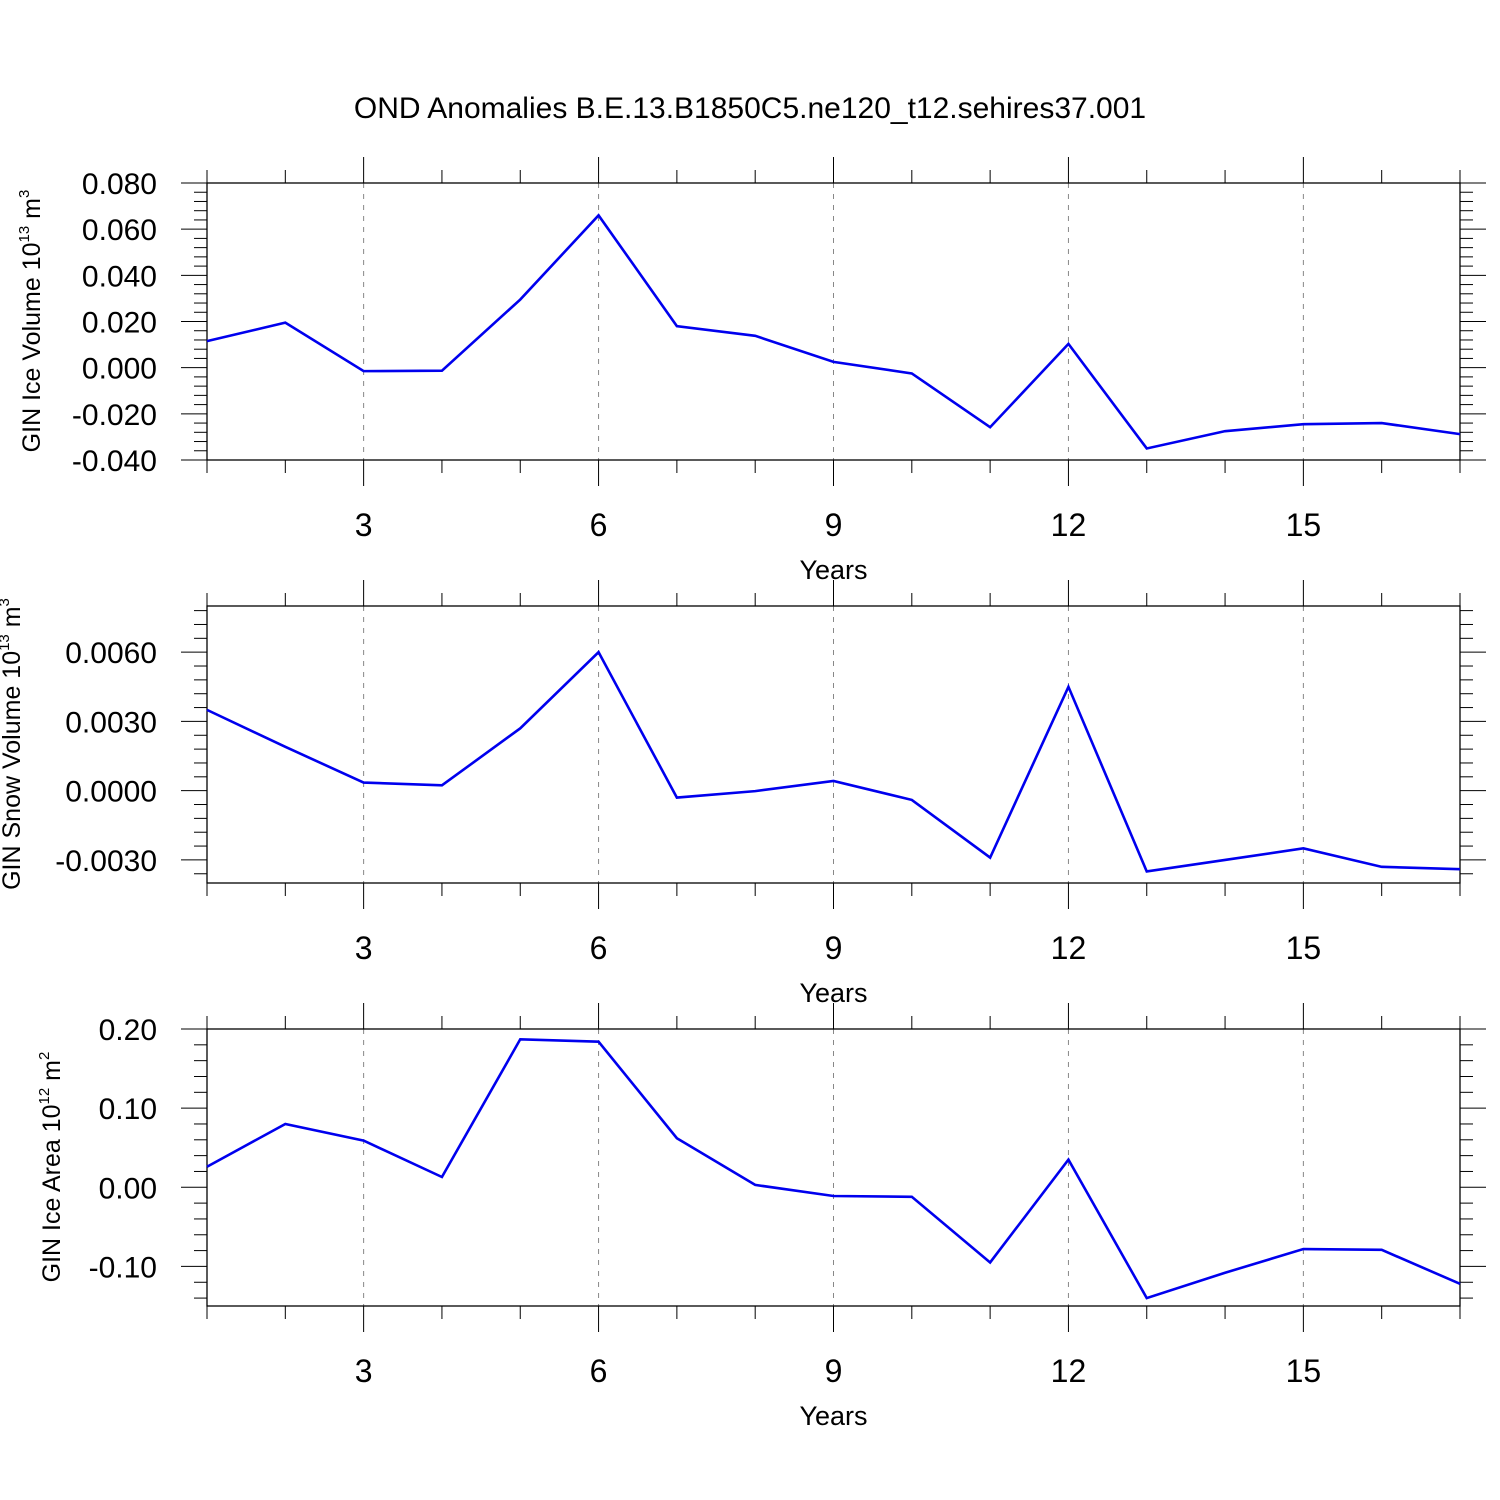 This screenshot has height=1500, width=1500. I want to click on y-tick-label: -0.020, so click(114, 415).